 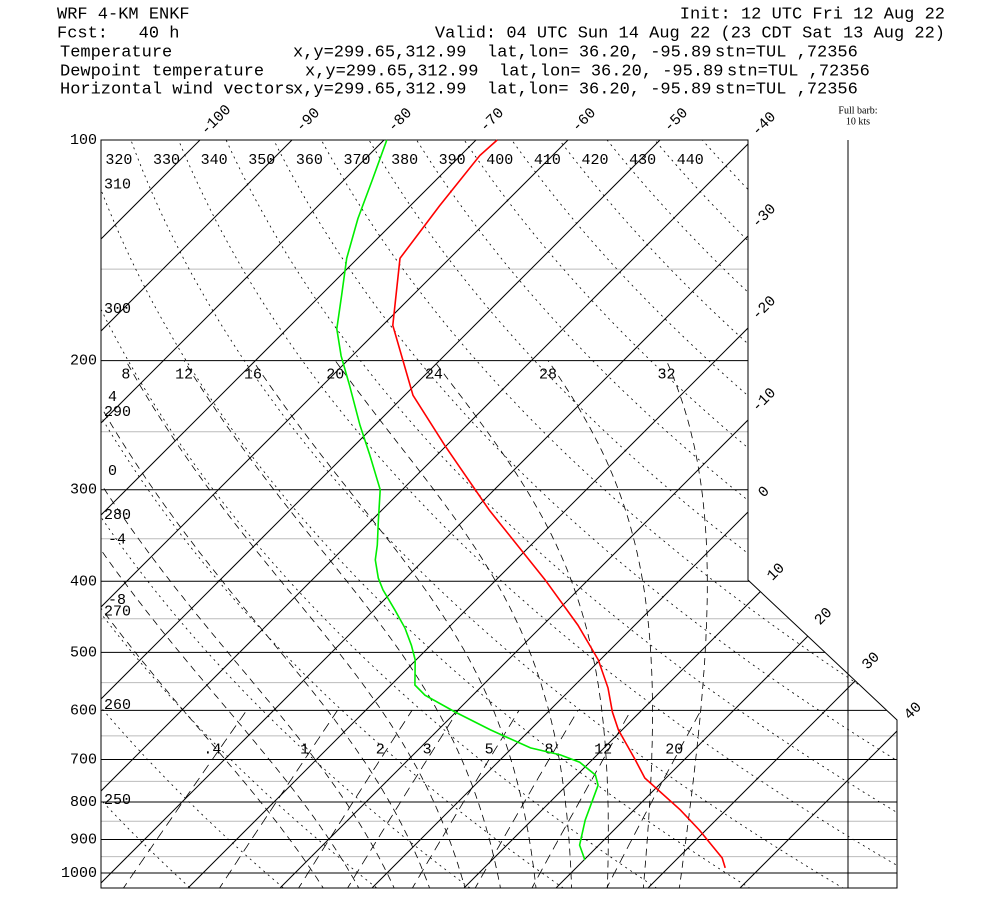 I want to click on mixing-ratio-label: 8, so click(x=549, y=749).